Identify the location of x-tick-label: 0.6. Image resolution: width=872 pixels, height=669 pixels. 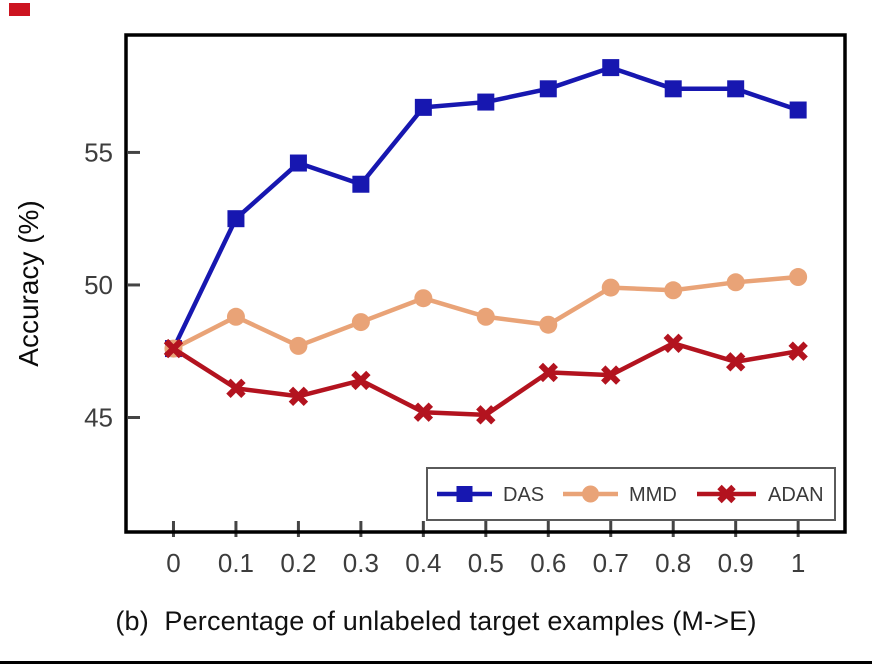
(548, 563).